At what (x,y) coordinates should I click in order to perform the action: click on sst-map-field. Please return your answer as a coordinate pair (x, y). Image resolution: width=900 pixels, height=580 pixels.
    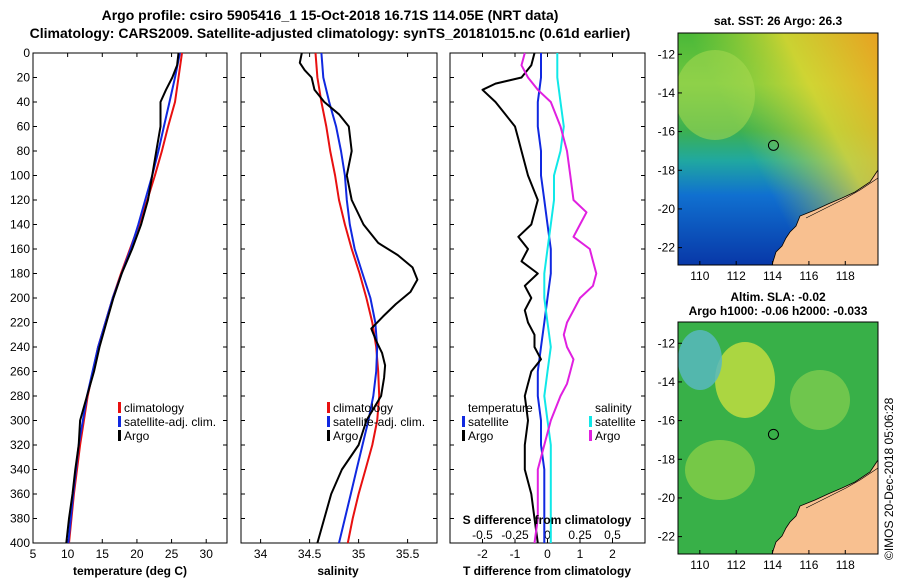
    Looking at the image, I should click on (778, 149).